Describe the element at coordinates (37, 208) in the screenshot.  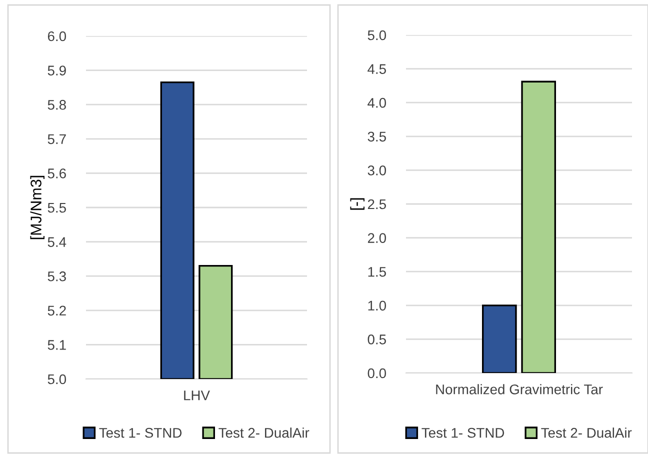
I see `y-axis-title: [MJ/Nm3]` at that location.